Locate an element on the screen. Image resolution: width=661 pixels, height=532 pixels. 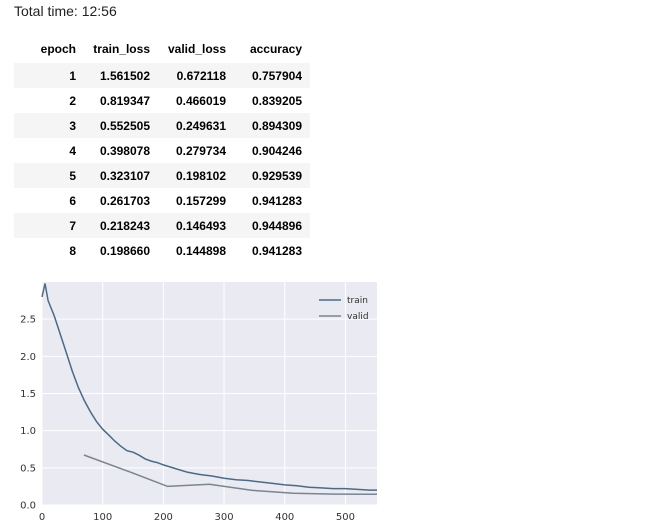
y-tick-label: 1.5 is located at coordinates (28, 394).